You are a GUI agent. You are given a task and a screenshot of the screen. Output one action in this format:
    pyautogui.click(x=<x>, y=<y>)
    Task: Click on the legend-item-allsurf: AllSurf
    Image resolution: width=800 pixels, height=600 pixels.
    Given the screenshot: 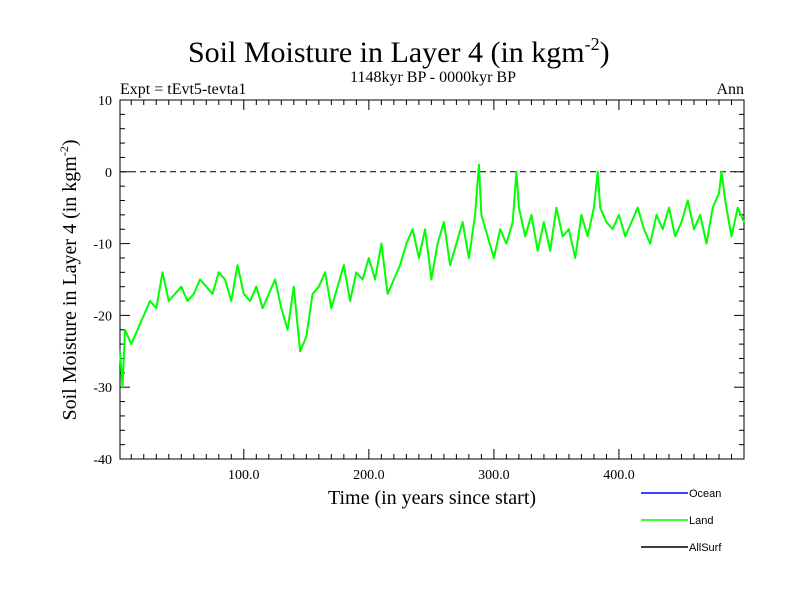 What is the action you would take?
    pyautogui.click(x=681, y=548)
    